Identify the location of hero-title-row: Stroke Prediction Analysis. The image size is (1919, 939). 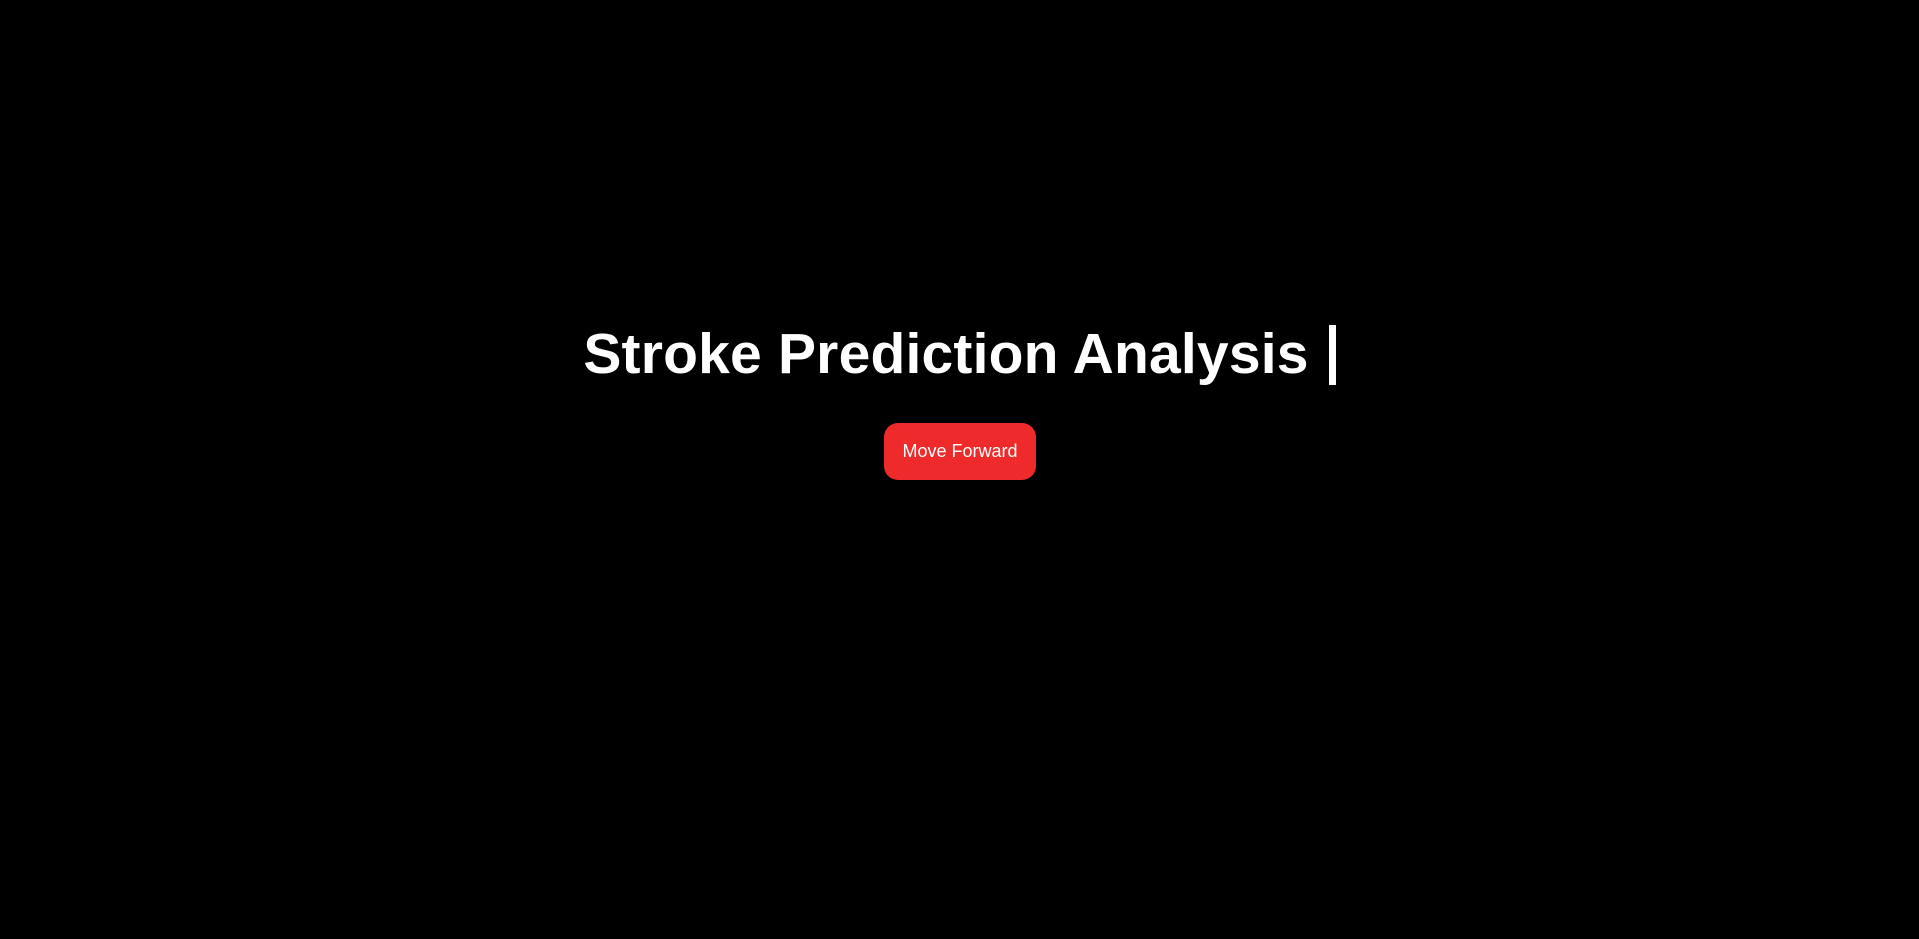
(959, 354).